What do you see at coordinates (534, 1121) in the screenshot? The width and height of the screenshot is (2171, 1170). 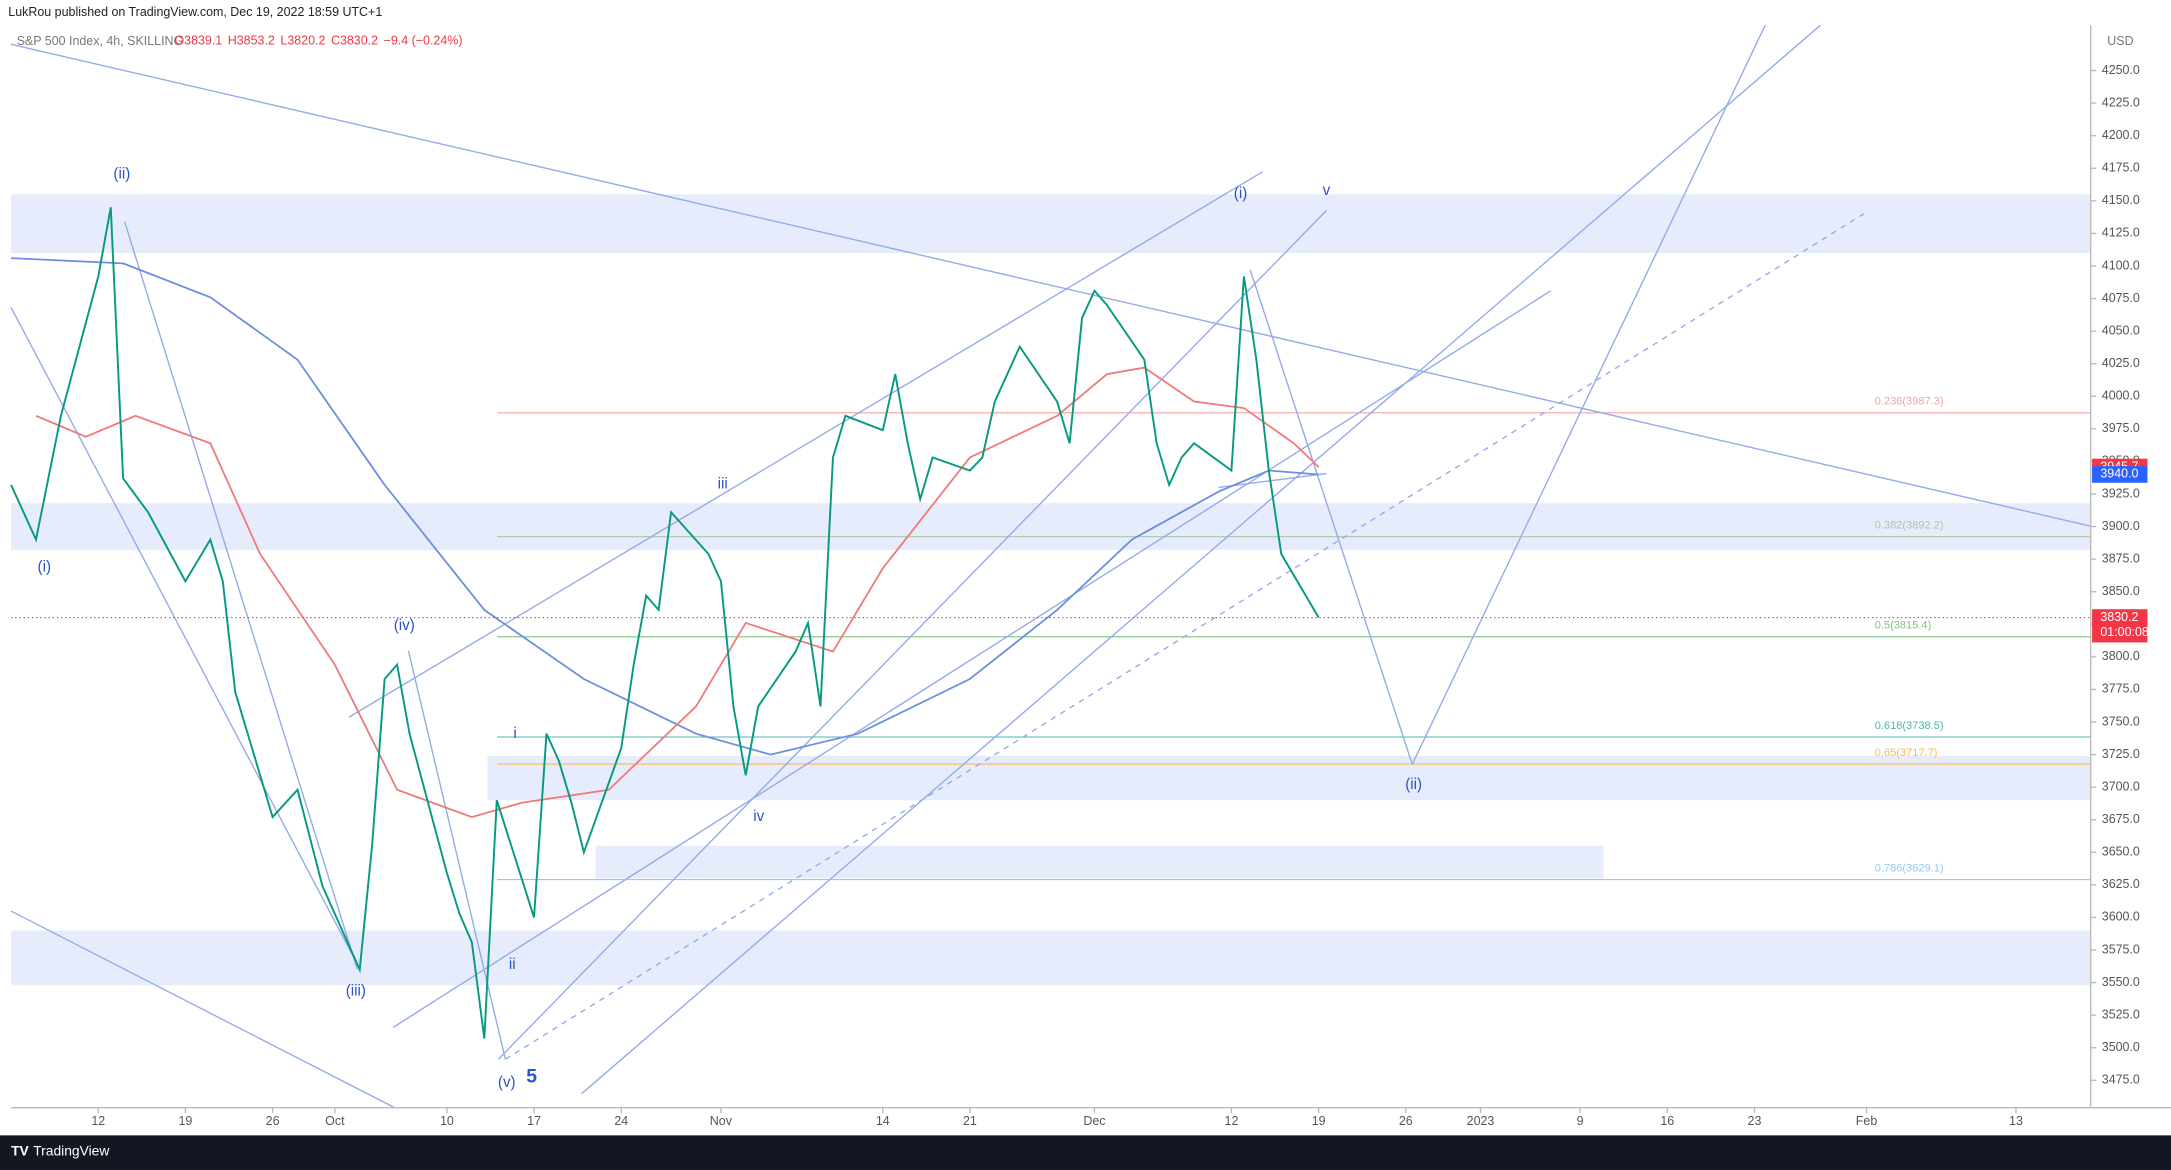 I see `x-tick-label: 17` at bounding box center [534, 1121].